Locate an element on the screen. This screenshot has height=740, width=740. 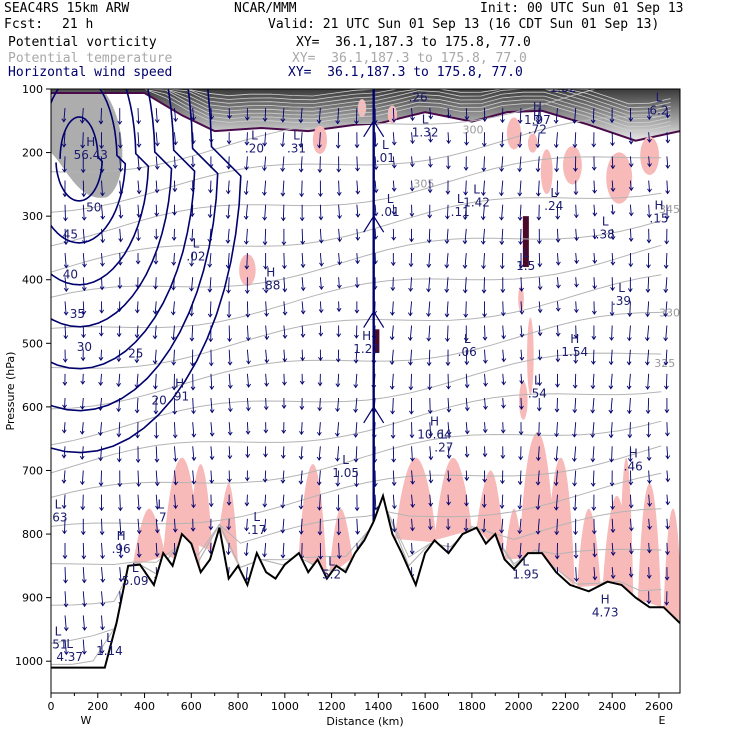
y-tick-label: 700 is located at coordinates (32, 470).